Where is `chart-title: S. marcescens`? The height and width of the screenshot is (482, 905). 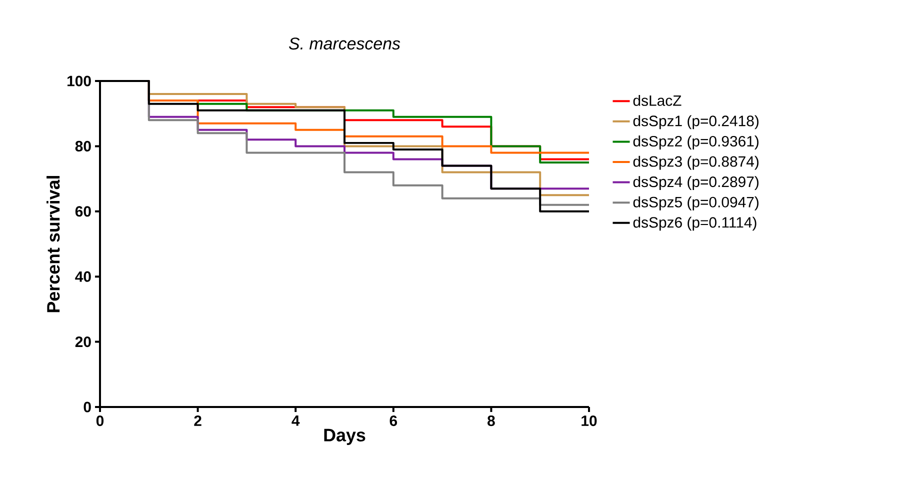 chart-title: S. marcescens is located at coordinates (344, 44).